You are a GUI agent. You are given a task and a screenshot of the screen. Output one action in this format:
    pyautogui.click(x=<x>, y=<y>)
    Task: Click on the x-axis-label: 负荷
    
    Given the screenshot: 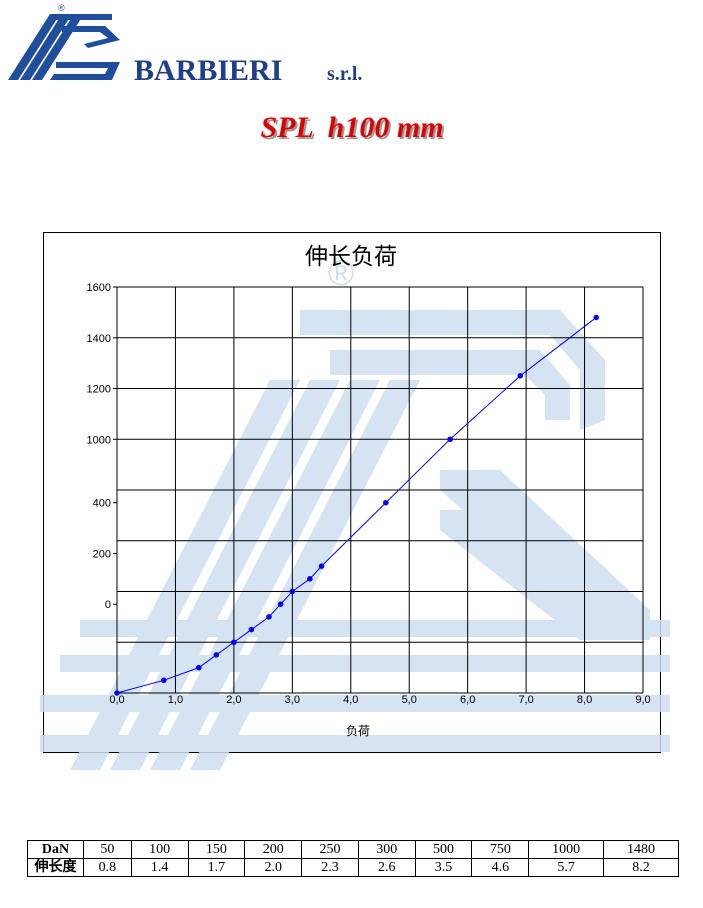 What is the action you would take?
    pyautogui.click(x=358, y=731)
    